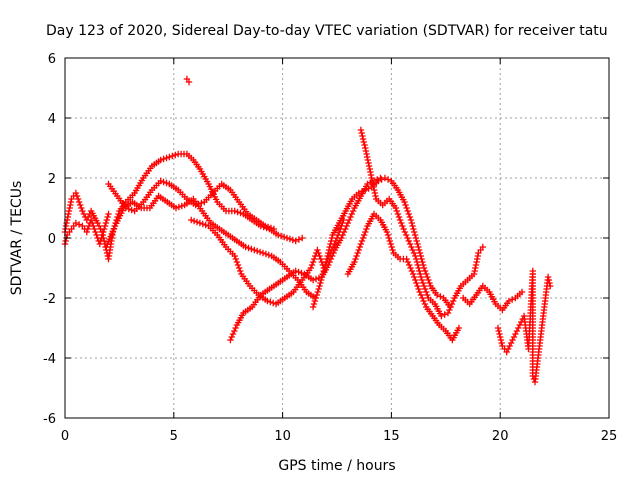 The image size is (640, 480). What do you see at coordinates (49, 359) in the screenshot?
I see `y-tick-label: -4` at bounding box center [49, 359].